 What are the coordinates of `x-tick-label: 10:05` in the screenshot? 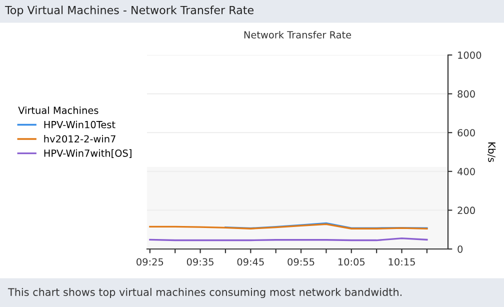 It's located at (351, 262).